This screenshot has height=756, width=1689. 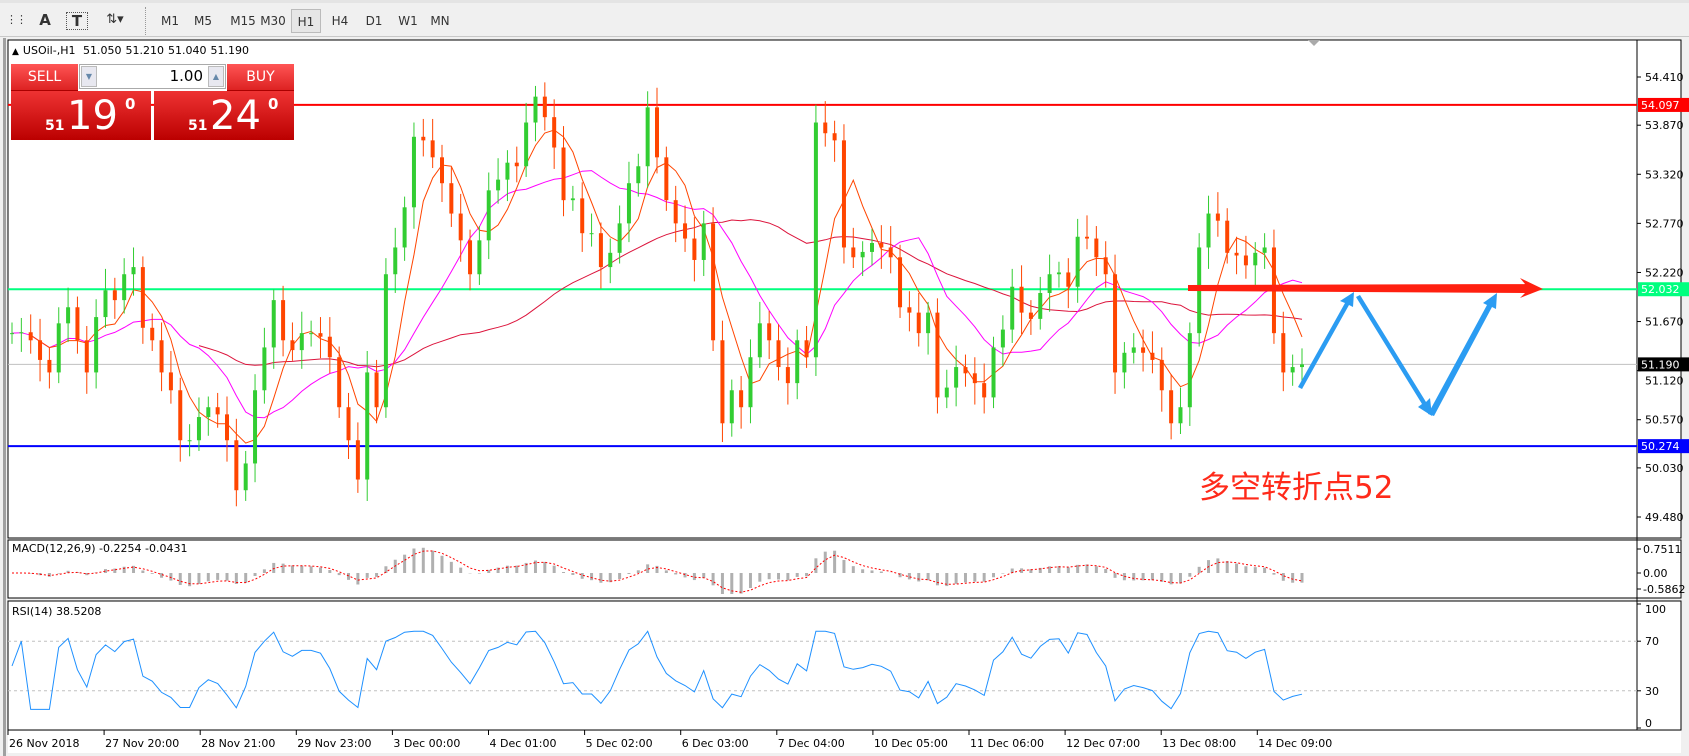 I want to click on toolbar-separator, so click(x=146, y=21).